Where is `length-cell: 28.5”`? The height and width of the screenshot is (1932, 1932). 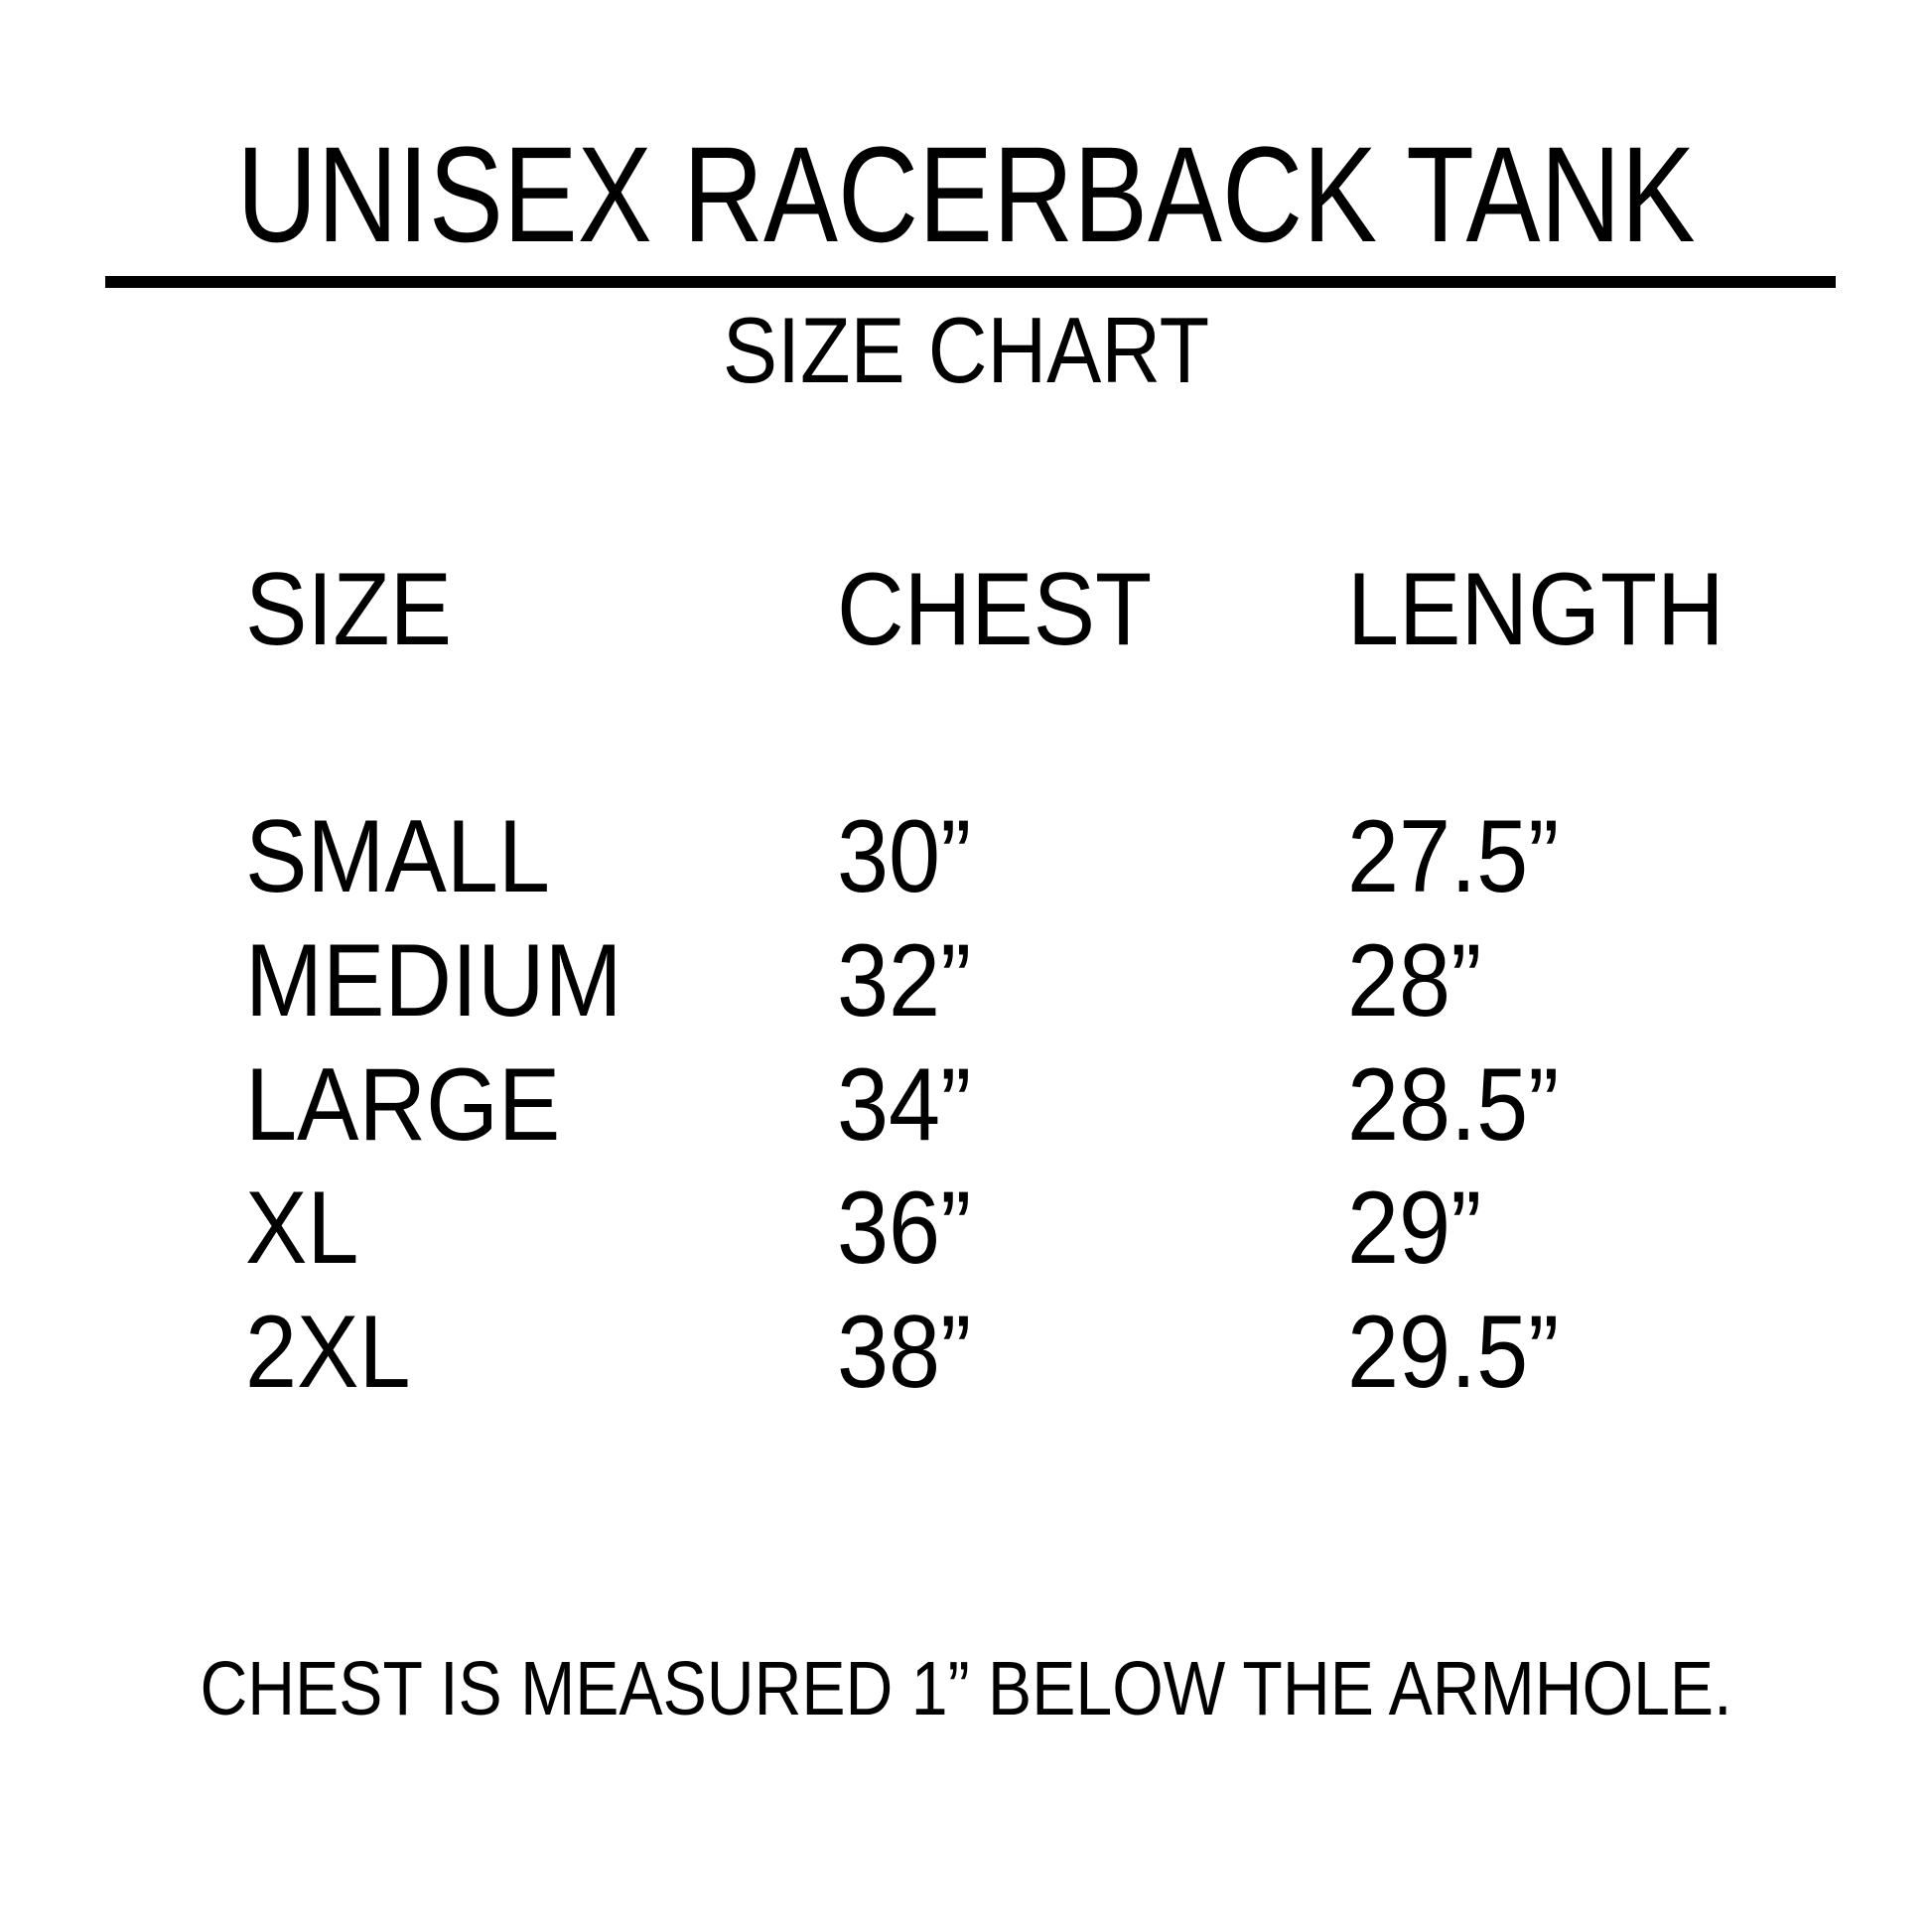 length-cell: 28.5” is located at coordinates (1454, 1105).